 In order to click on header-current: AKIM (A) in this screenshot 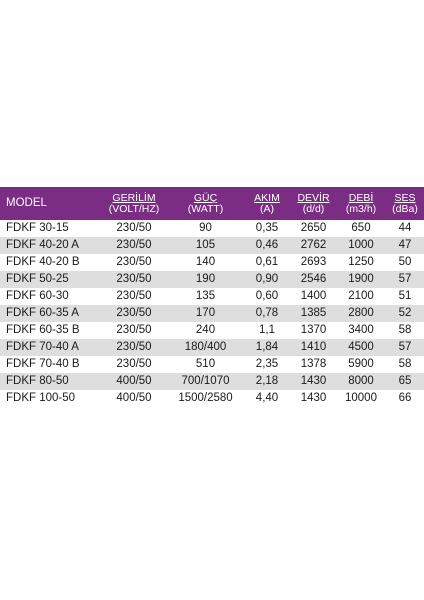, I will do `click(267, 203)`.